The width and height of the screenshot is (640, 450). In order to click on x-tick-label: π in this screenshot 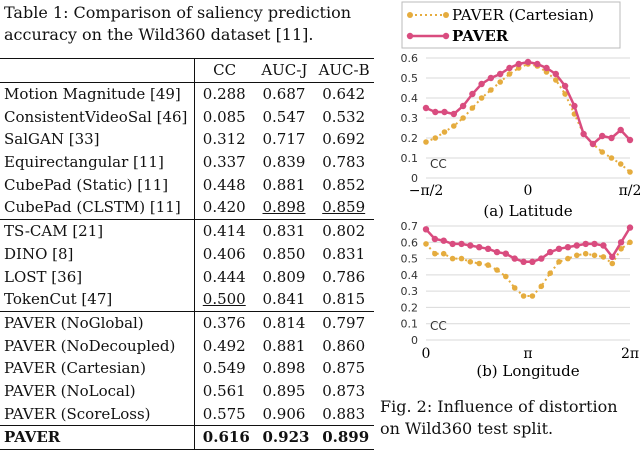, I will do `click(527, 354)`.